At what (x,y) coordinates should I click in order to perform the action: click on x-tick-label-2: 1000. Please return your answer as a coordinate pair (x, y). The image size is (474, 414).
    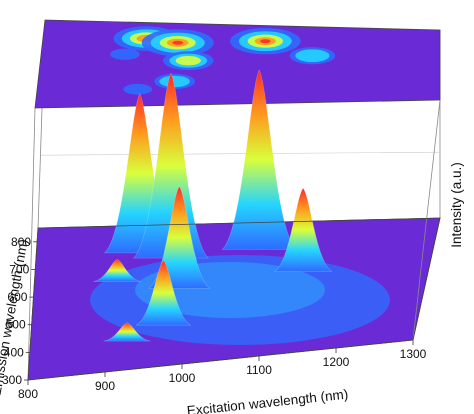
    Looking at the image, I should click on (182, 378).